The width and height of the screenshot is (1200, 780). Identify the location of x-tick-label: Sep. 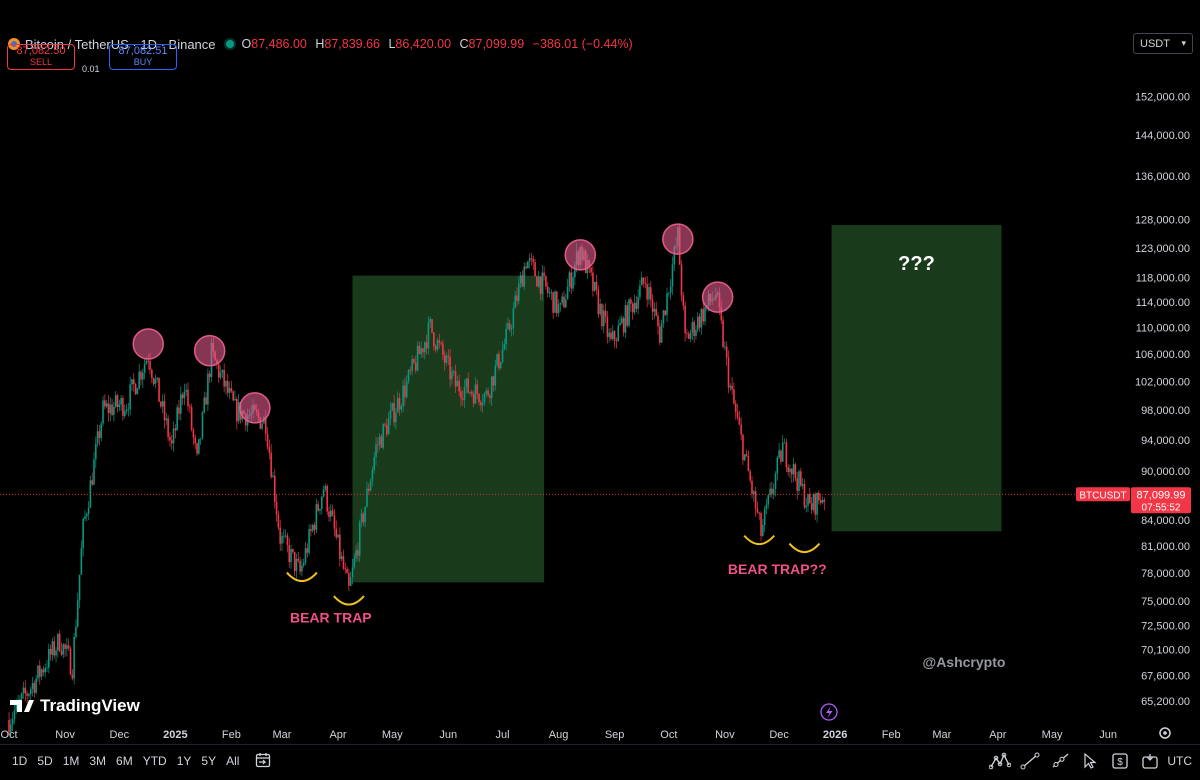
(615, 735).